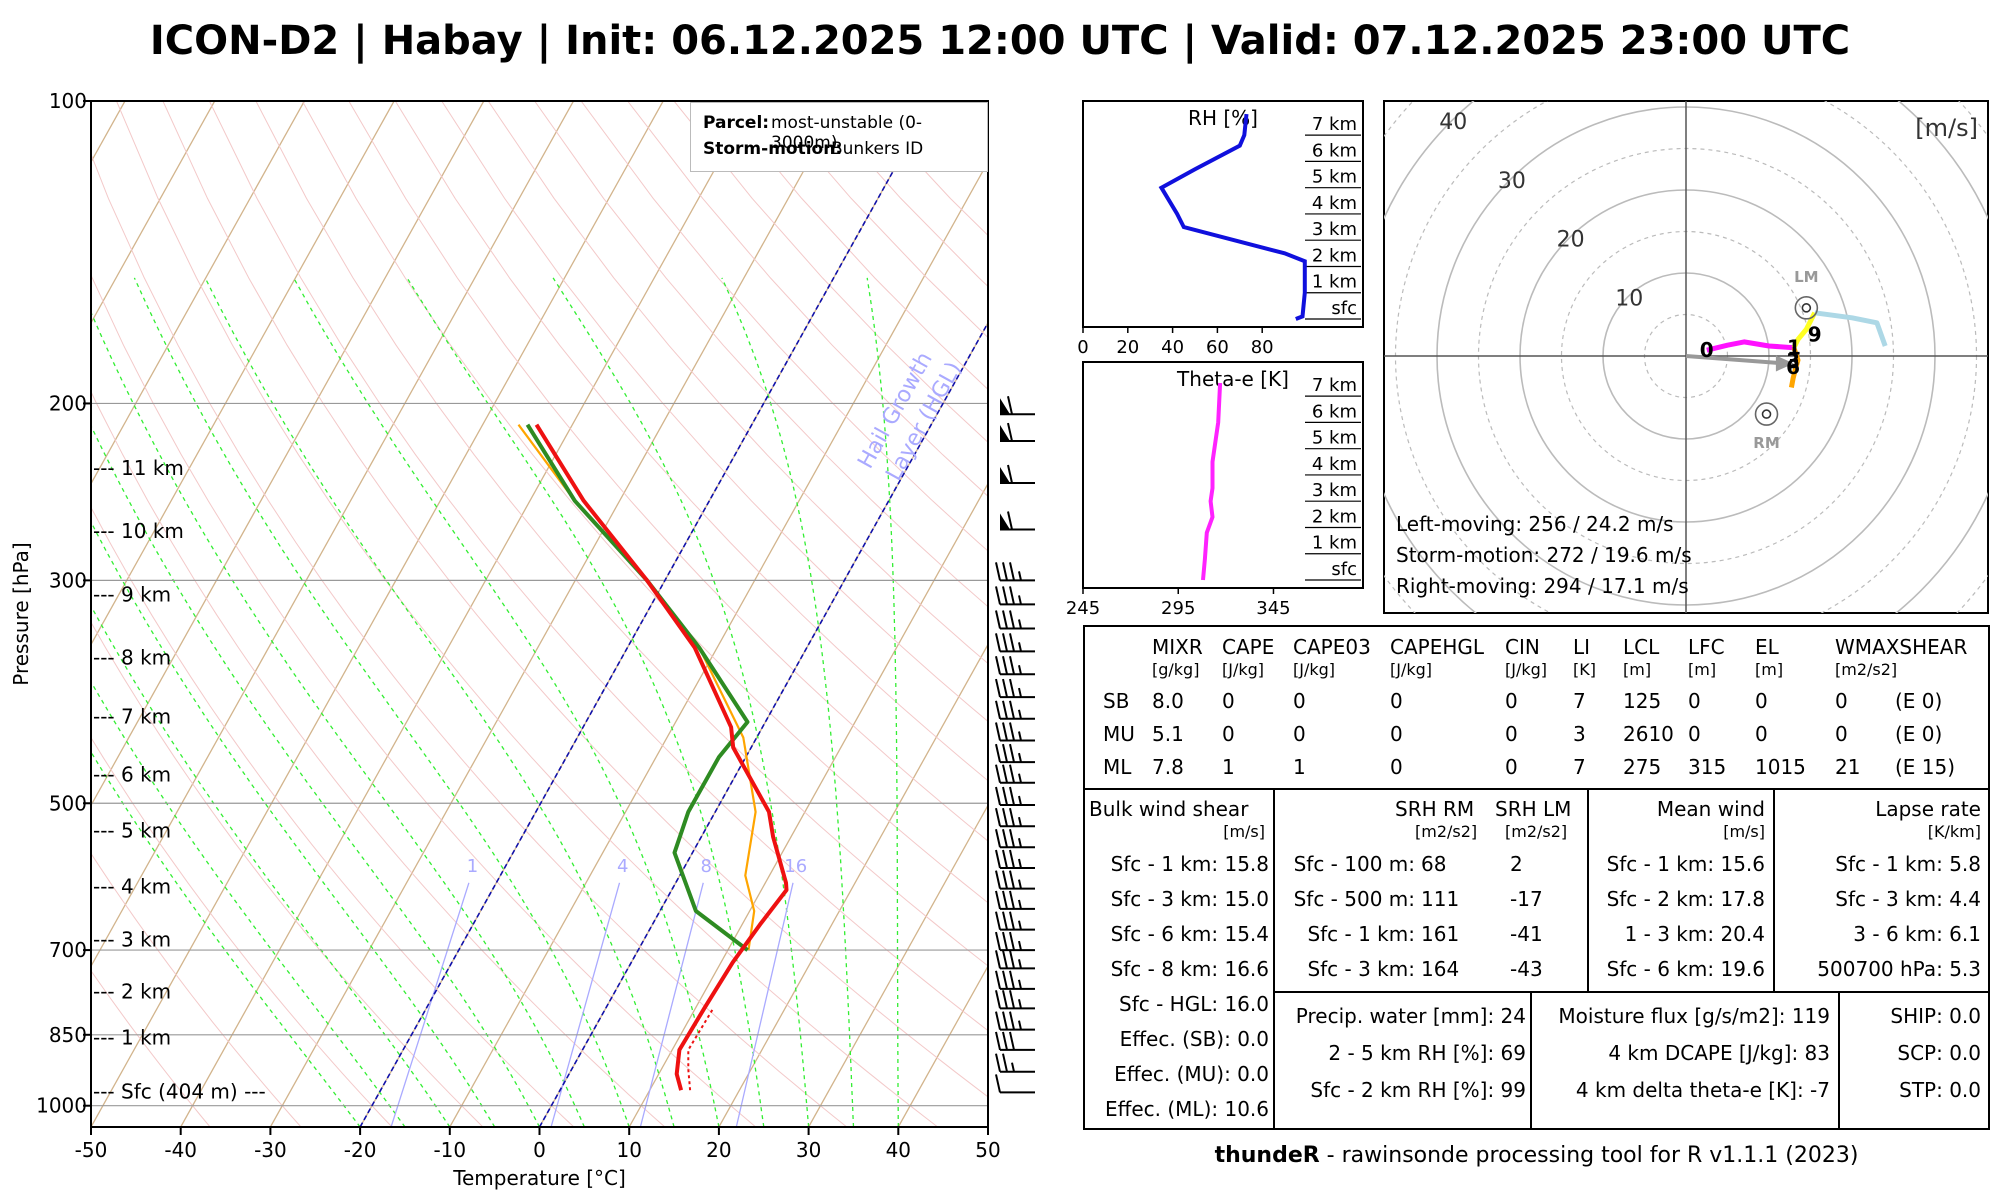 Image resolution: width=2000 pixels, height=1200 pixels. I want to click on thetae-height-label: 5 km, so click(1334, 438).